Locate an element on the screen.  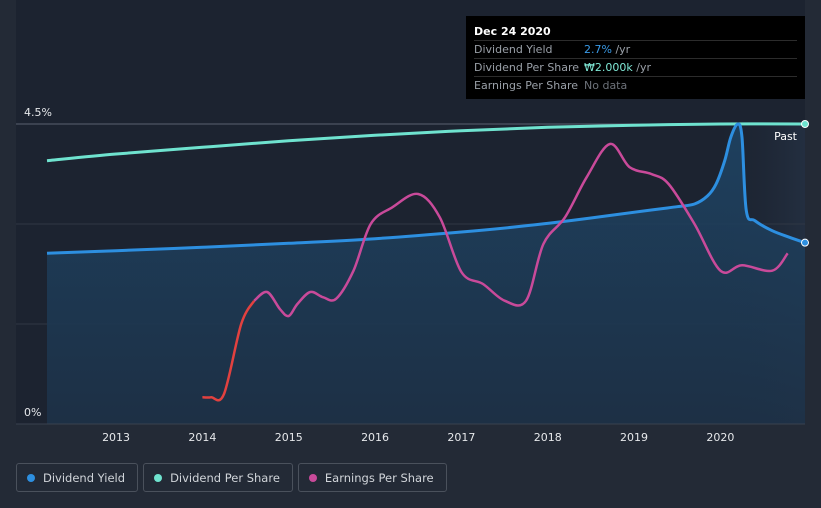
x-tick-label: 2017 is located at coordinates (461, 437).